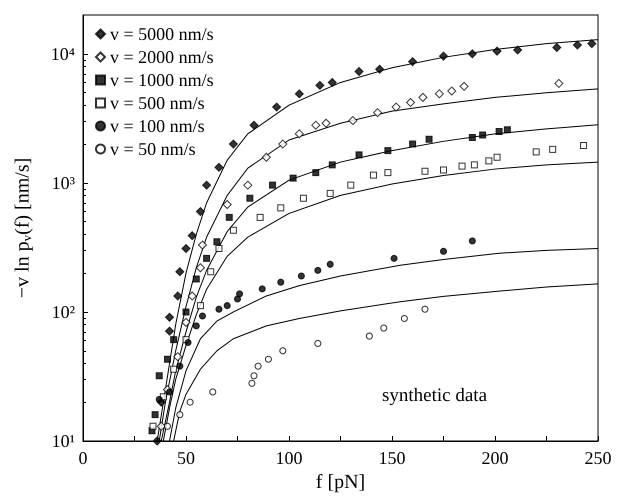 The height and width of the screenshot is (500, 617). What do you see at coordinates (162, 34) in the screenshot?
I see `legend-label: v = 5000 nm/s` at bounding box center [162, 34].